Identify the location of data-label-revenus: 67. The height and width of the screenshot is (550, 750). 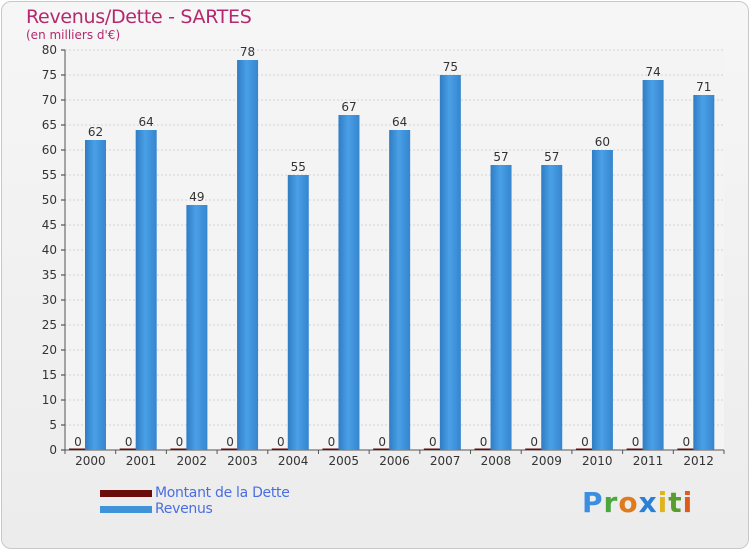
(348, 107).